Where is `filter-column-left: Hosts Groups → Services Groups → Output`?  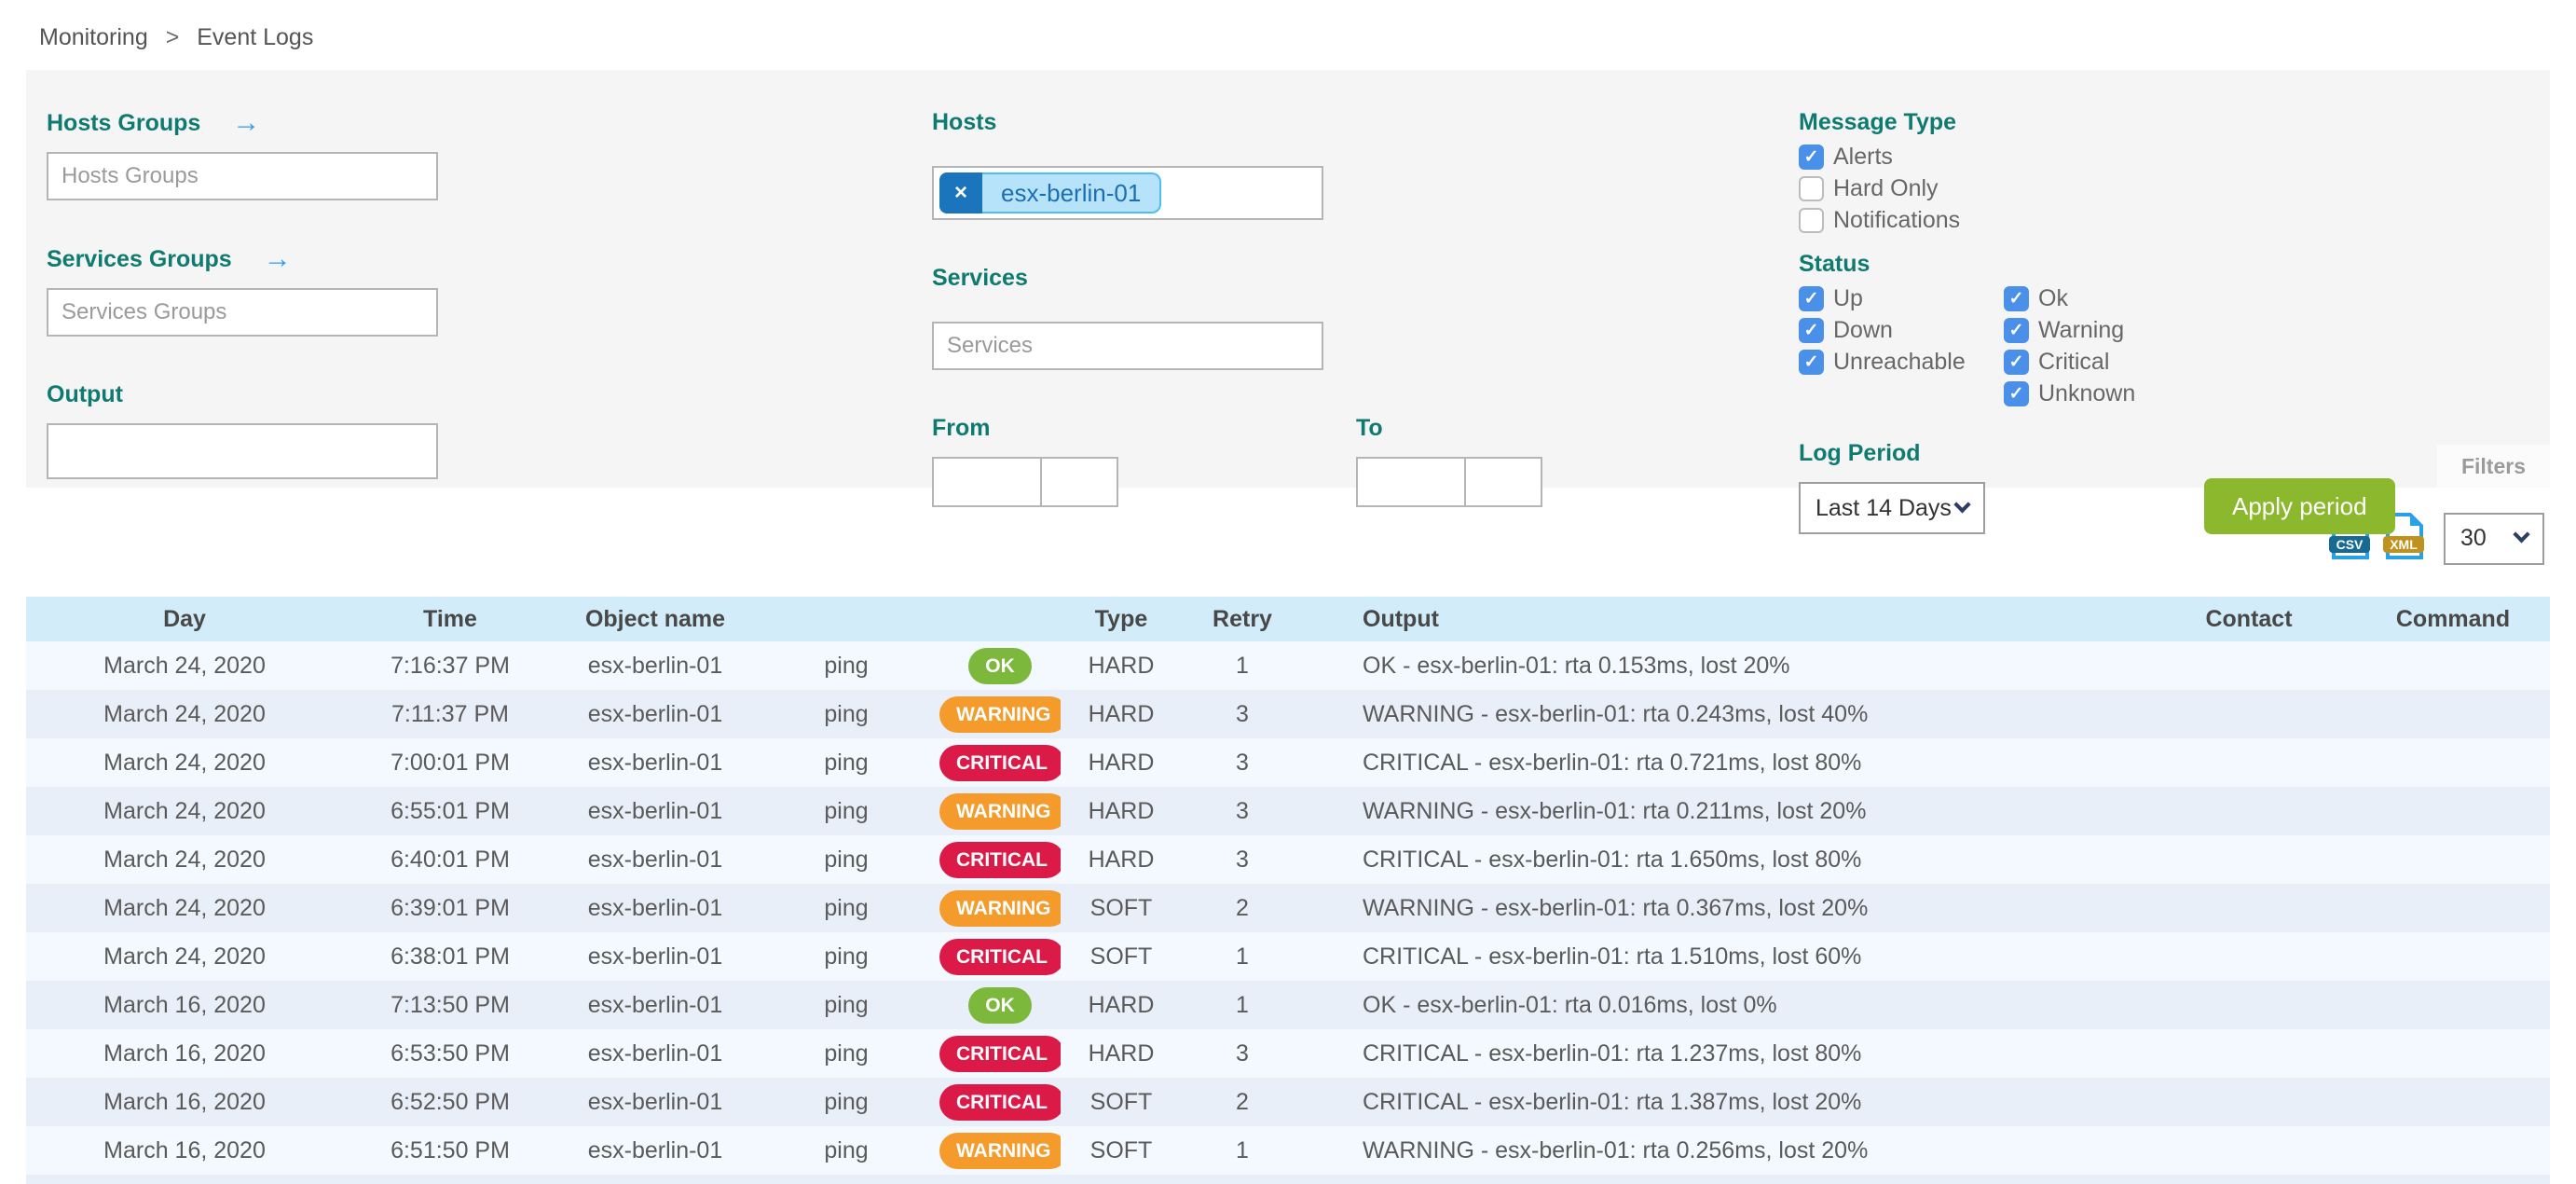
filter-column-left: Hosts Groups → Services Groups → Output is located at coordinates (490, 321).